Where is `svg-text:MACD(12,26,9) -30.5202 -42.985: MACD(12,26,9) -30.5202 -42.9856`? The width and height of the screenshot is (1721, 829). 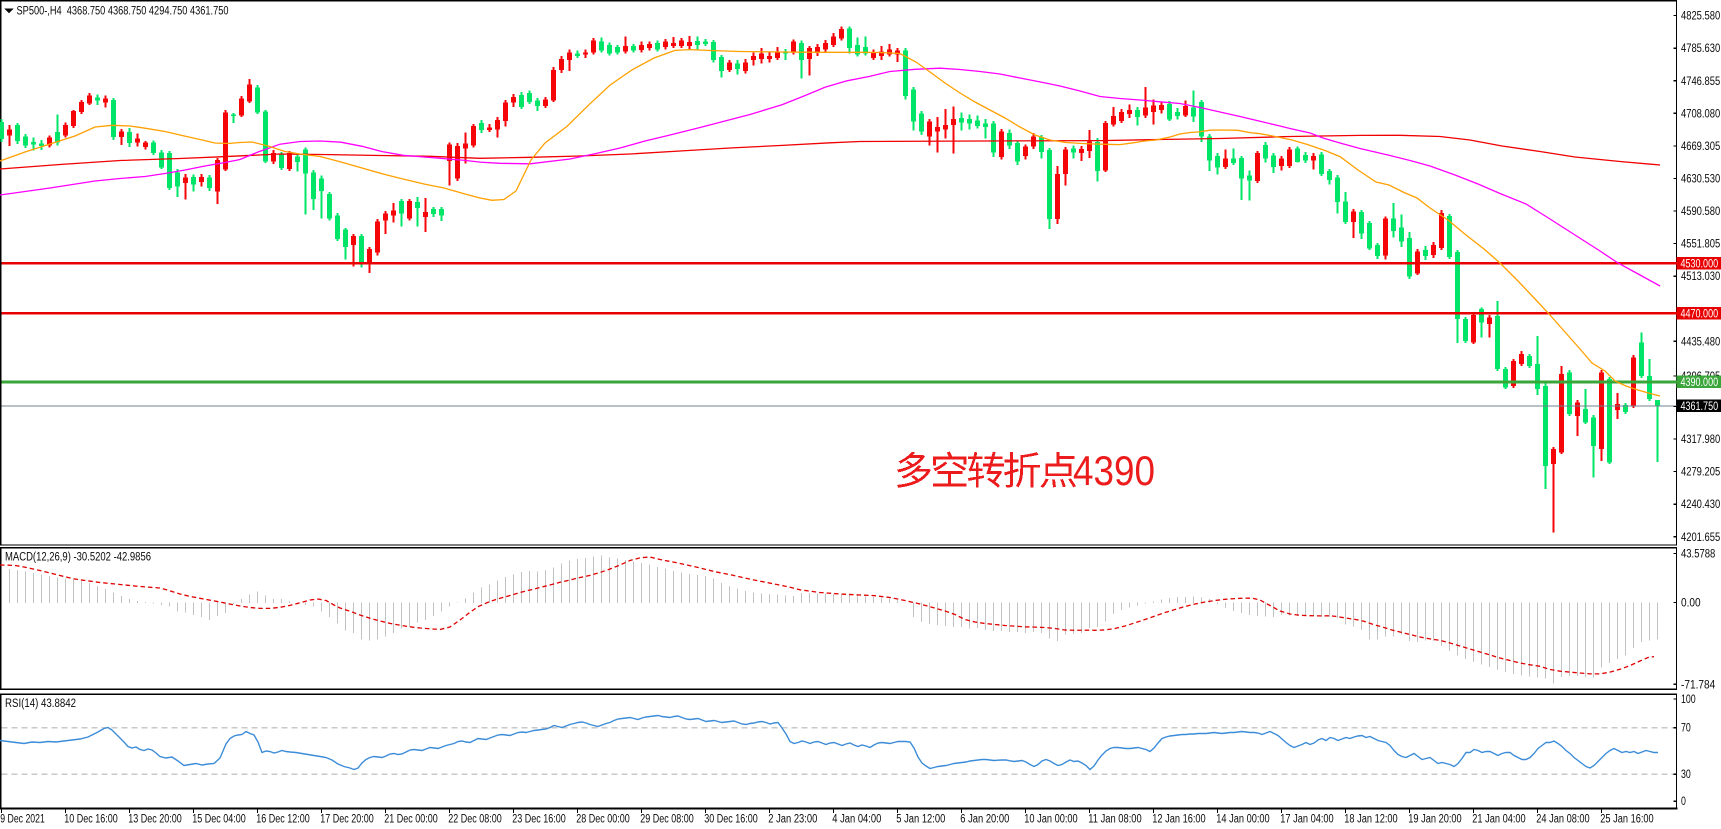
svg-text:MACD(12,26,9) -30.5202 -42.985: MACD(12,26,9) -30.5202 -42.9856 is located at coordinates (78, 558).